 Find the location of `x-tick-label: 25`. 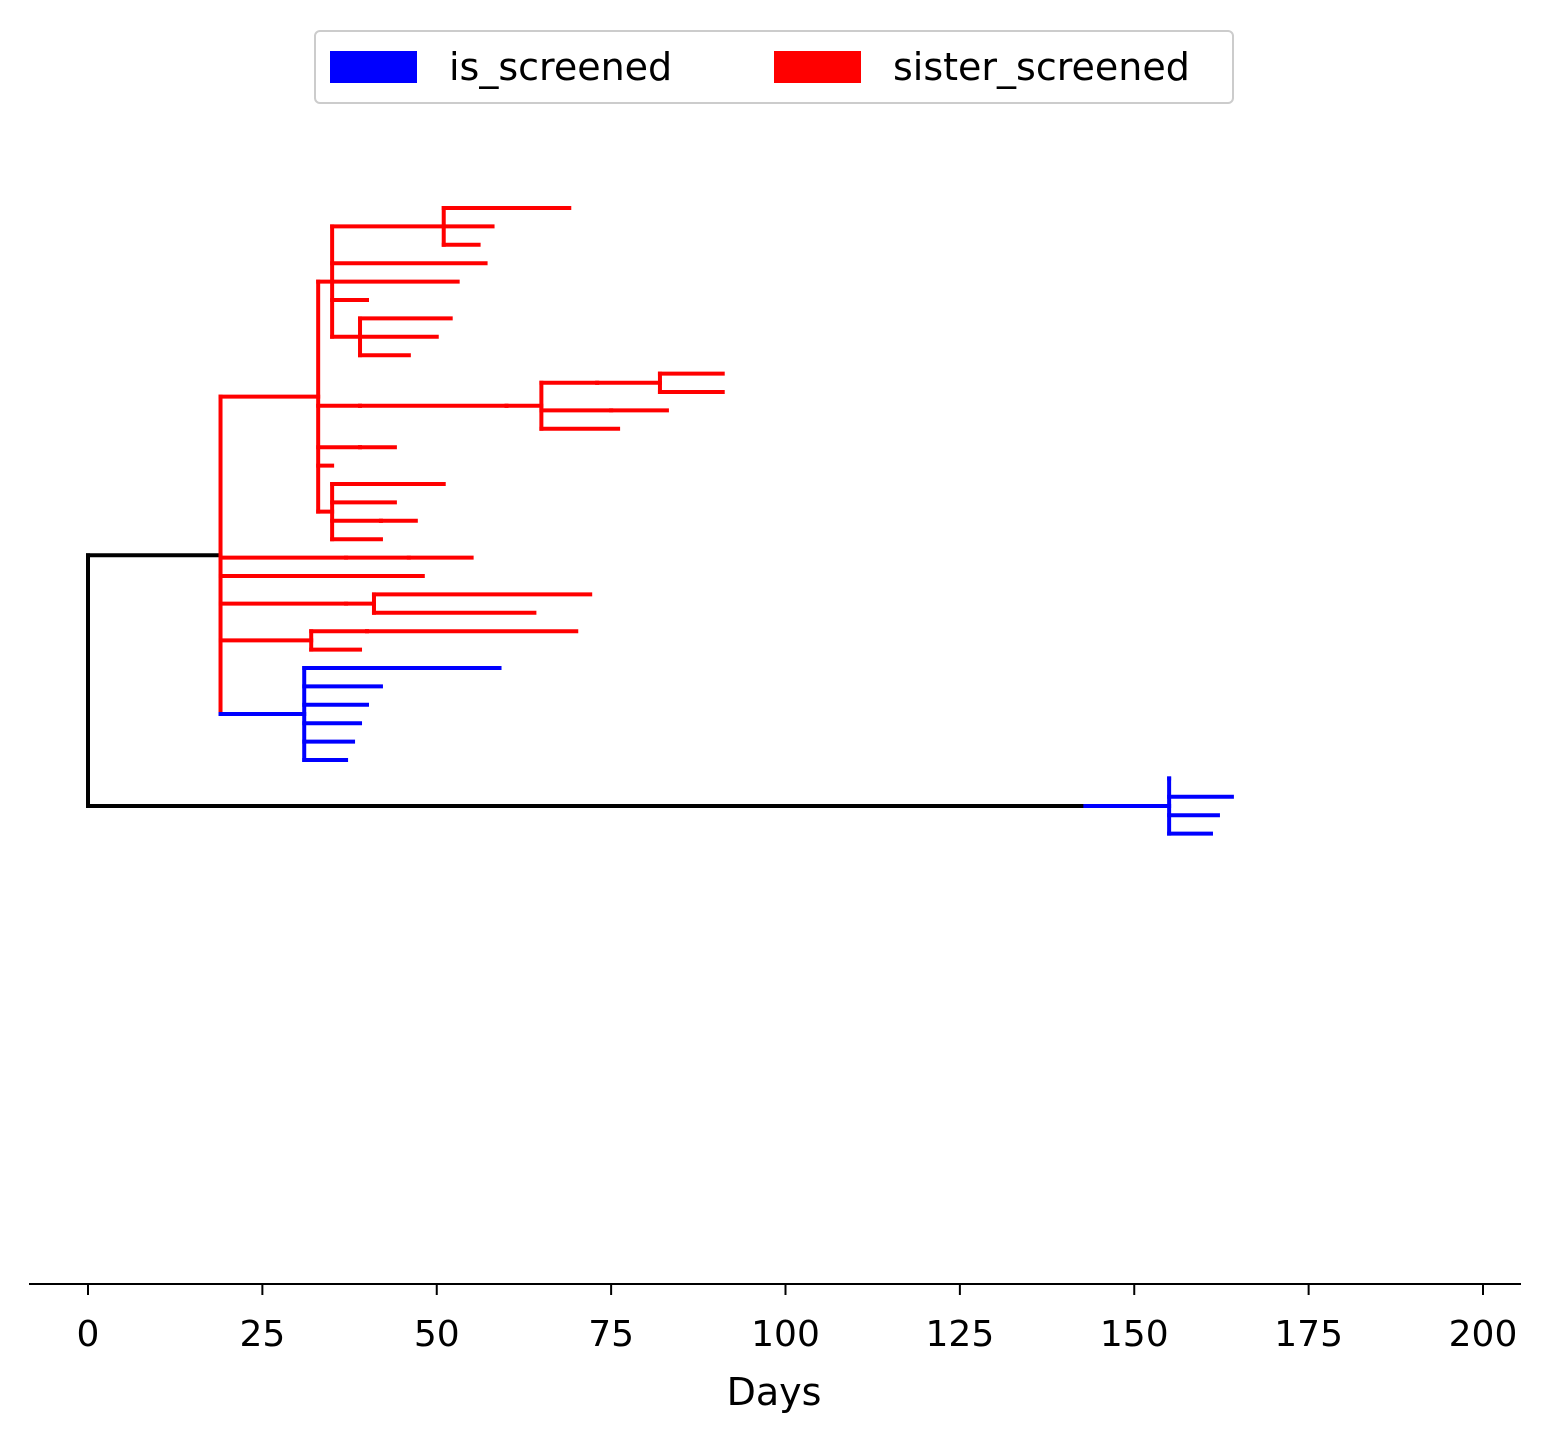

x-tick-label: 25 is located at coordinates (262, 1334).